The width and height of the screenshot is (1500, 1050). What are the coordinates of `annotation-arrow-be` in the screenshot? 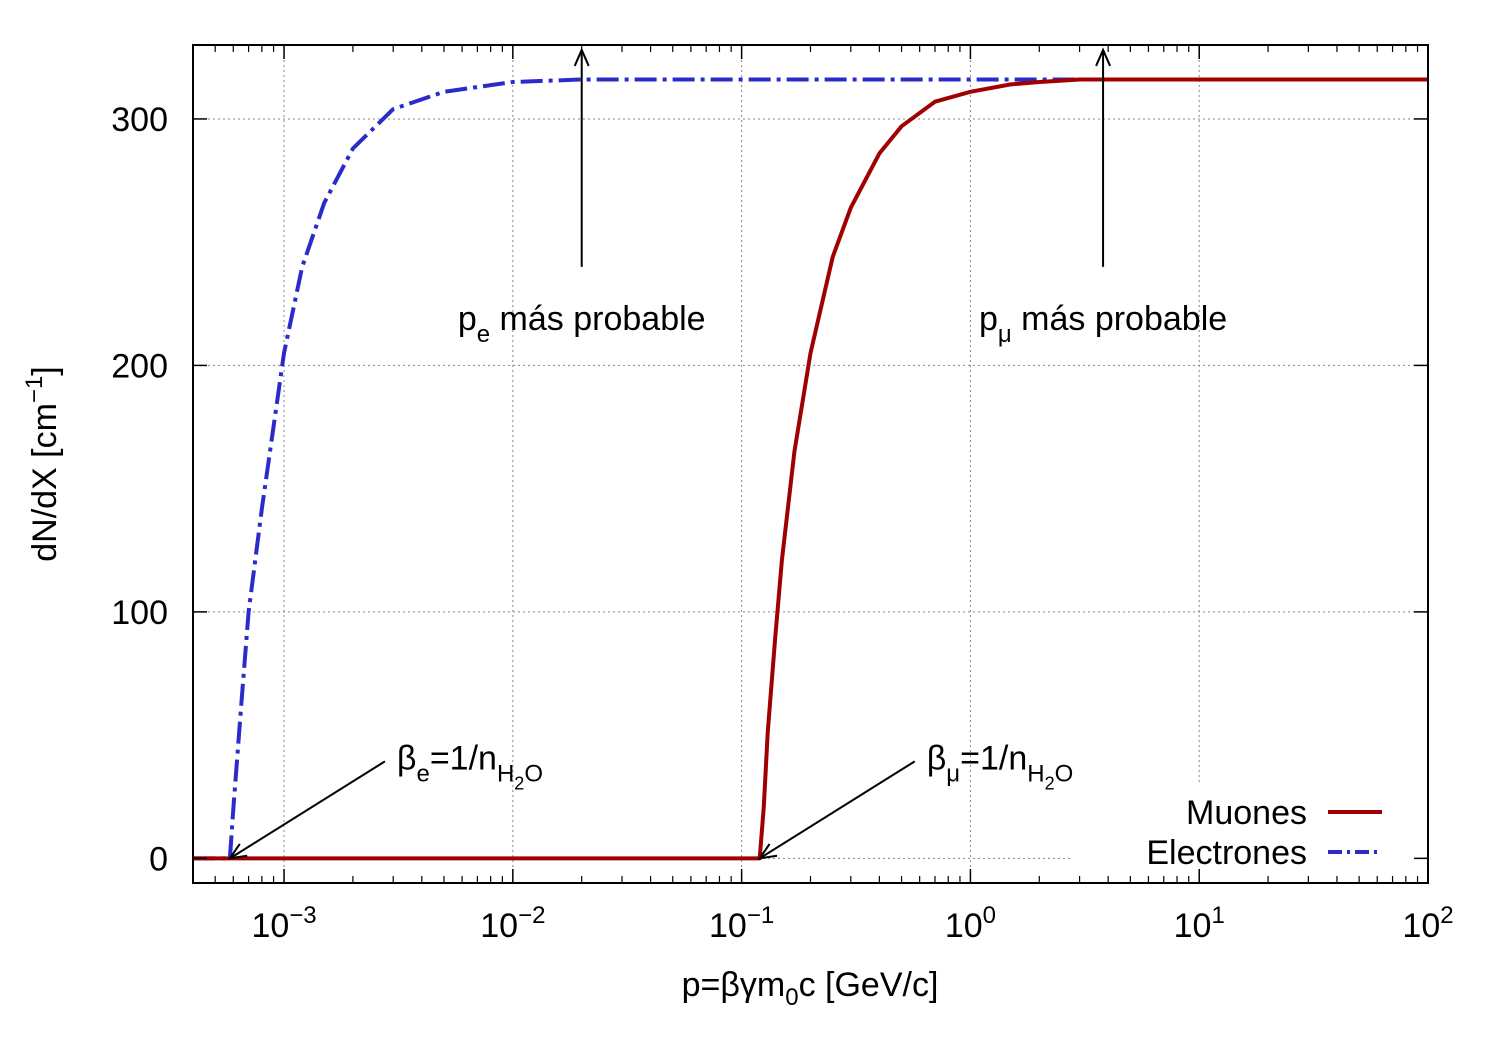 It's located at (307, 810).